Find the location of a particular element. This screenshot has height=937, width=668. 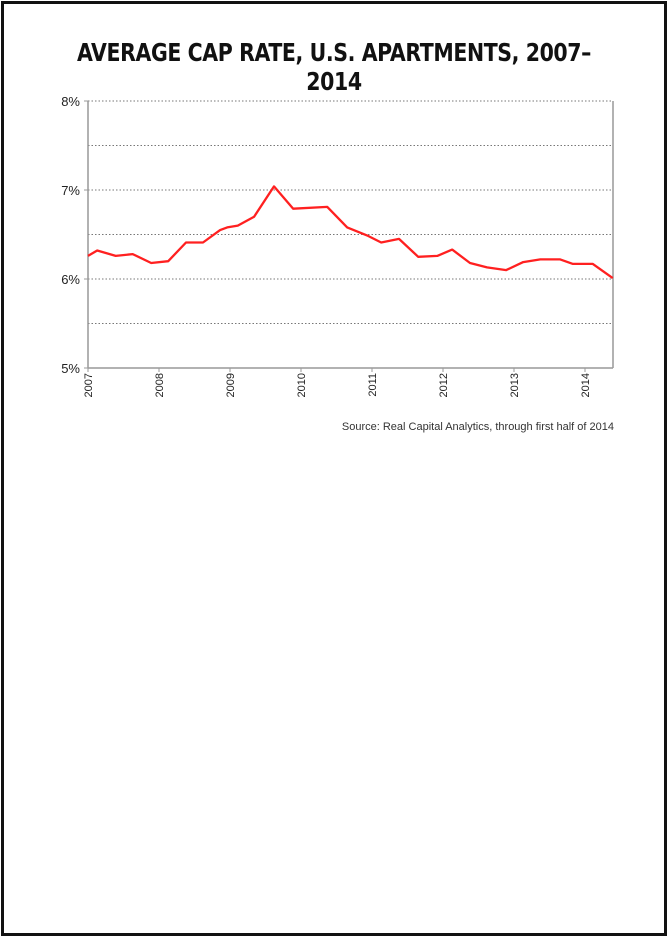

x-tick-label: 2009 is located at coordinates (231, 385).